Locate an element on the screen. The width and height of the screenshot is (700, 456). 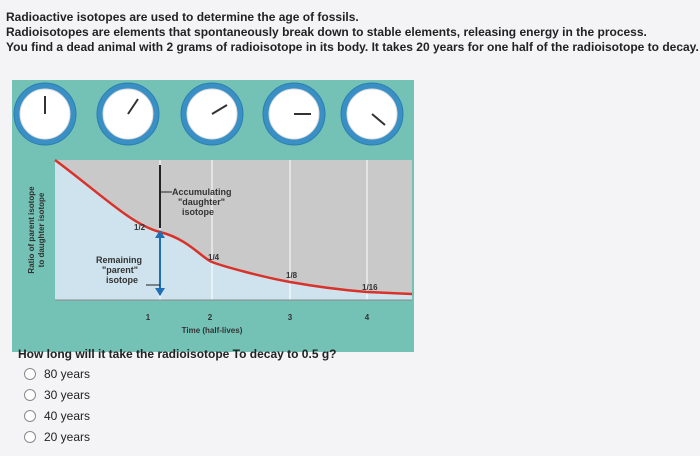
fraction-label: 1/4 is located at coordinates (214, 257).